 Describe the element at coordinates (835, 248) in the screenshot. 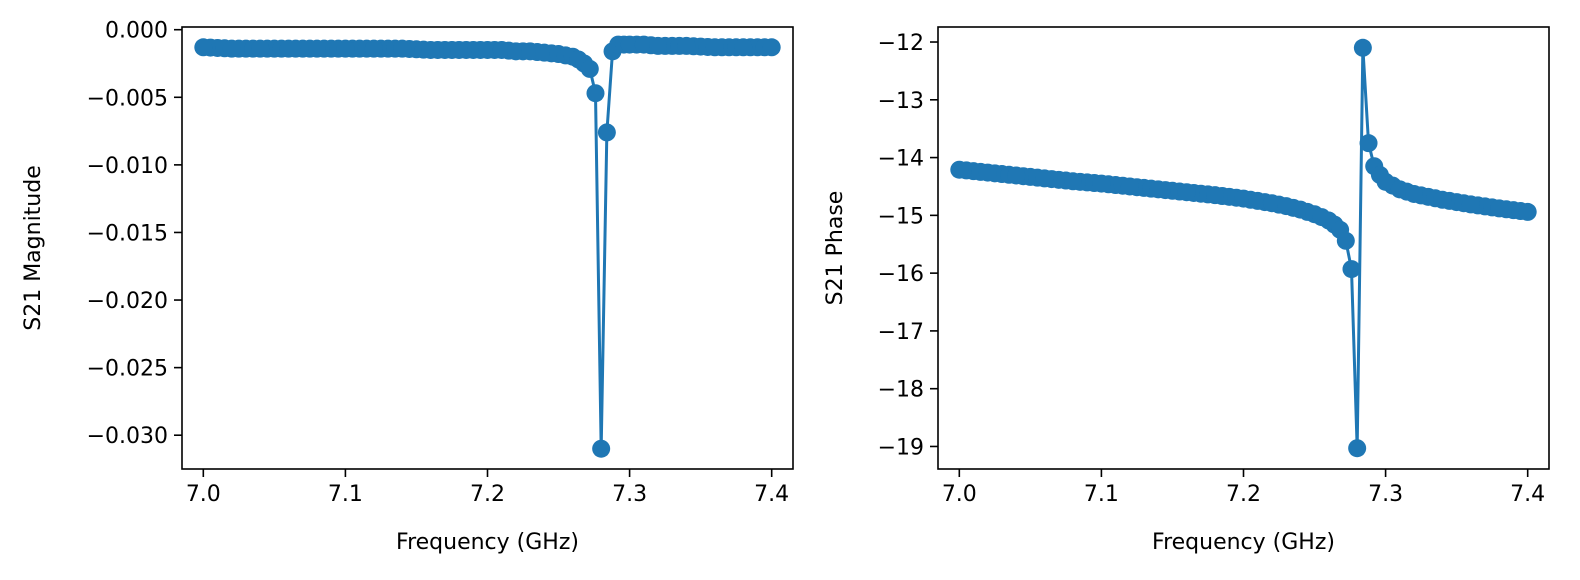

I see `right-y-axis-label: S21 Phase` at that location.